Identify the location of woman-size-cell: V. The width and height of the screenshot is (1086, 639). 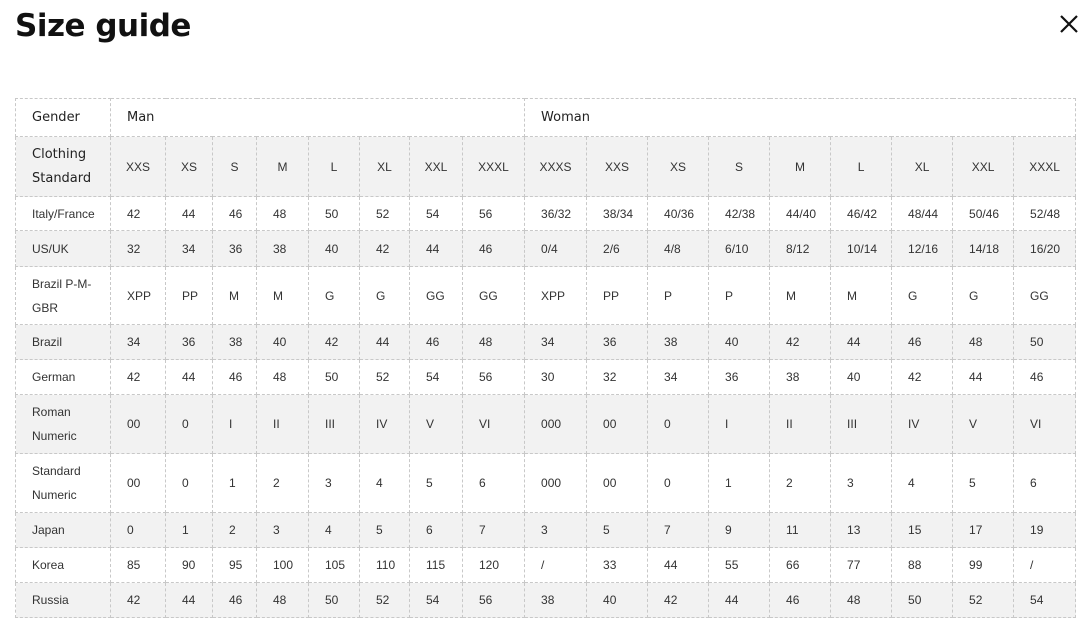
(983, 424).